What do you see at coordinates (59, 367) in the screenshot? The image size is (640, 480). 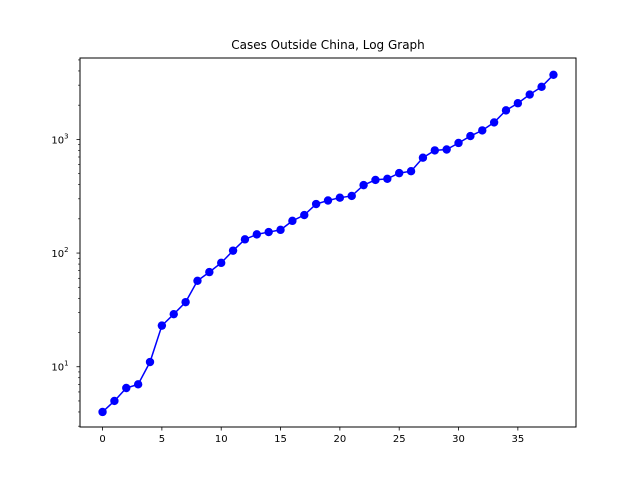 I see `y-tick-label: 10¹` at bounding box center [59, 367].